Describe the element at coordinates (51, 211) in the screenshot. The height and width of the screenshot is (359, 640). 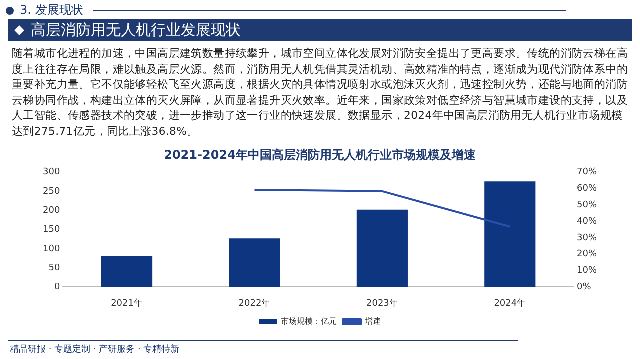
I see `y-tick-label: 200` at that location.